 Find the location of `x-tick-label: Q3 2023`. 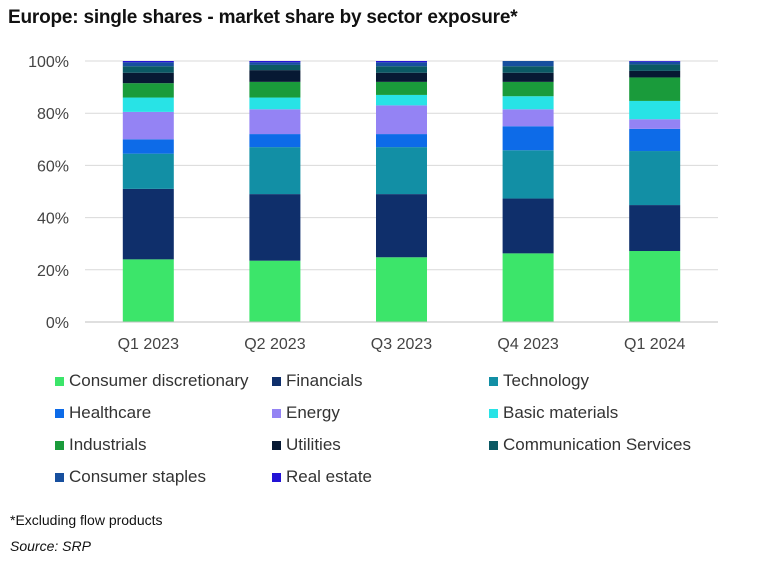

x-tick-label: Q3 2023 is located at coordinates (401, 344).